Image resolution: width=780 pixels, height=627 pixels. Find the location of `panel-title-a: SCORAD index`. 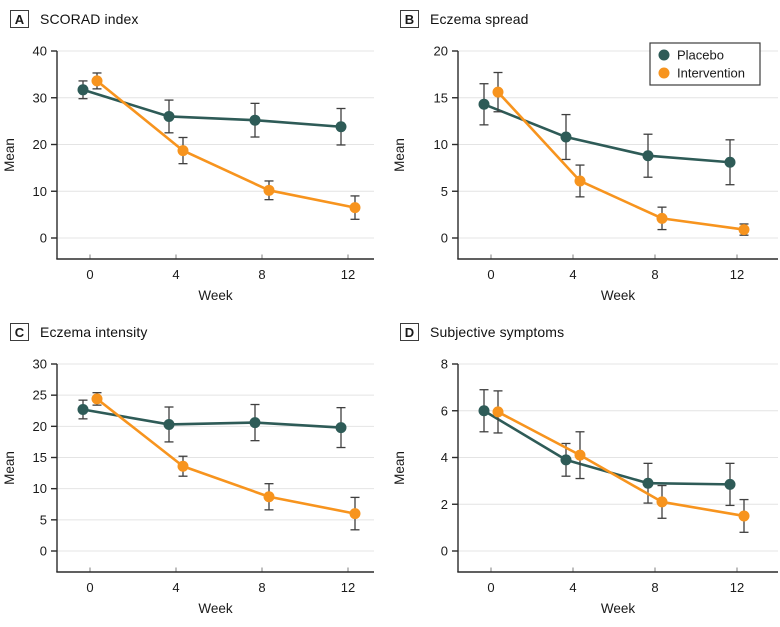

panel-title-a: SCORAD index is located at coordinates (89, 19).